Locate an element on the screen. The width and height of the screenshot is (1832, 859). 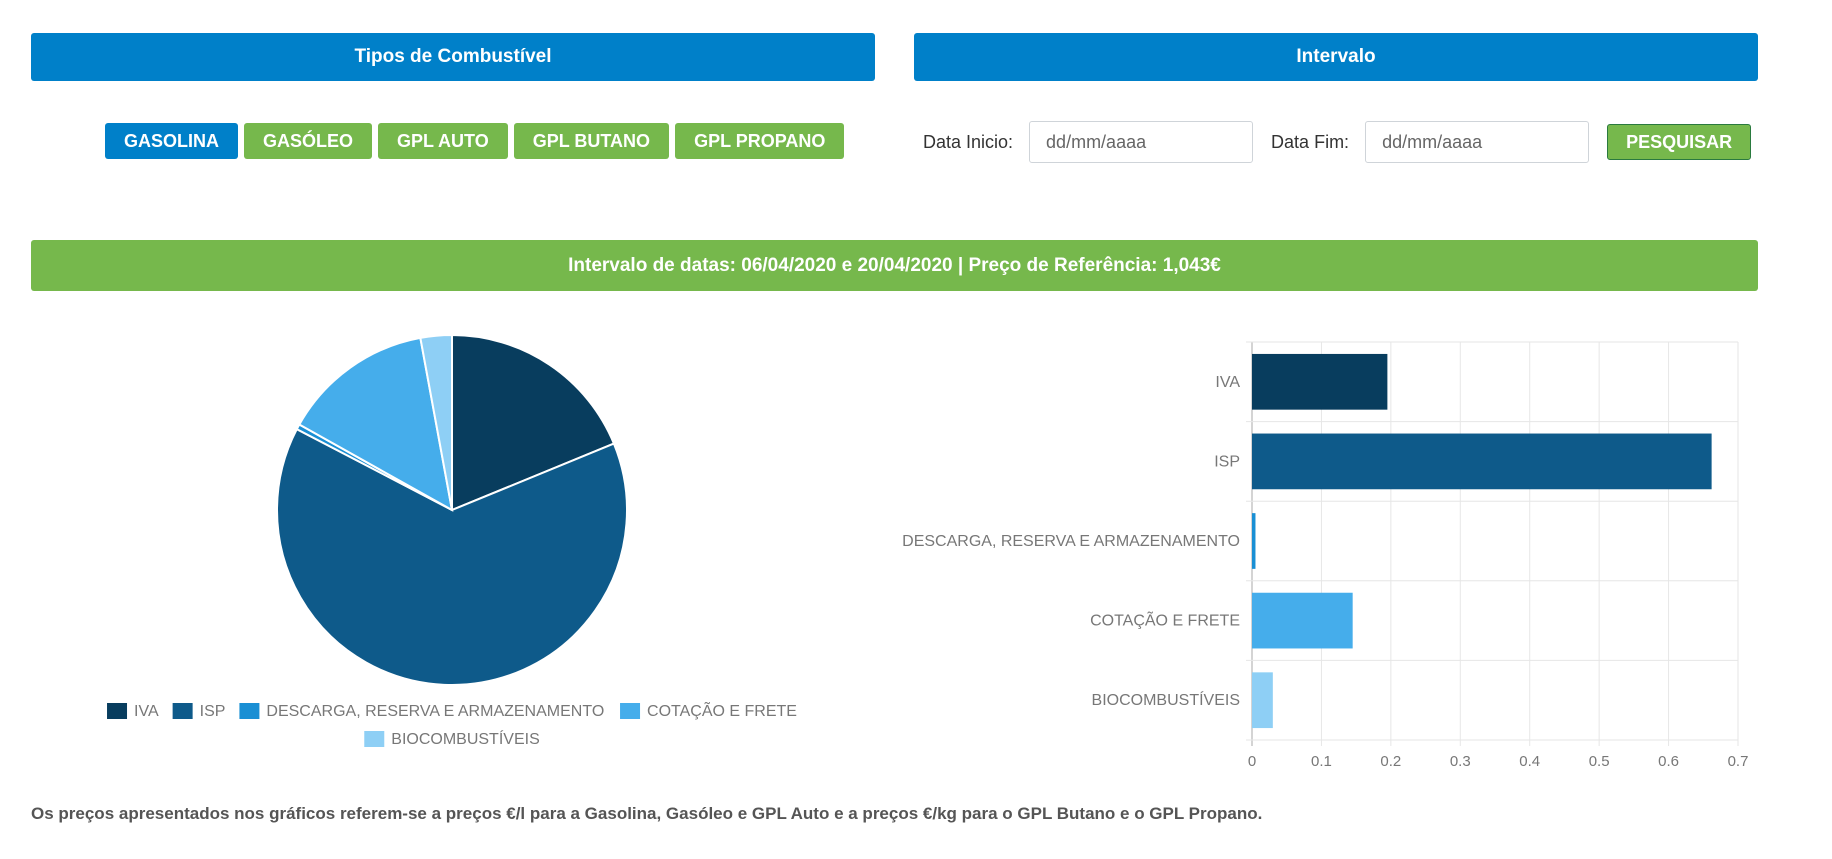
pie-legend-swatch-biocombustiveis is located at coordinates (374, 739).